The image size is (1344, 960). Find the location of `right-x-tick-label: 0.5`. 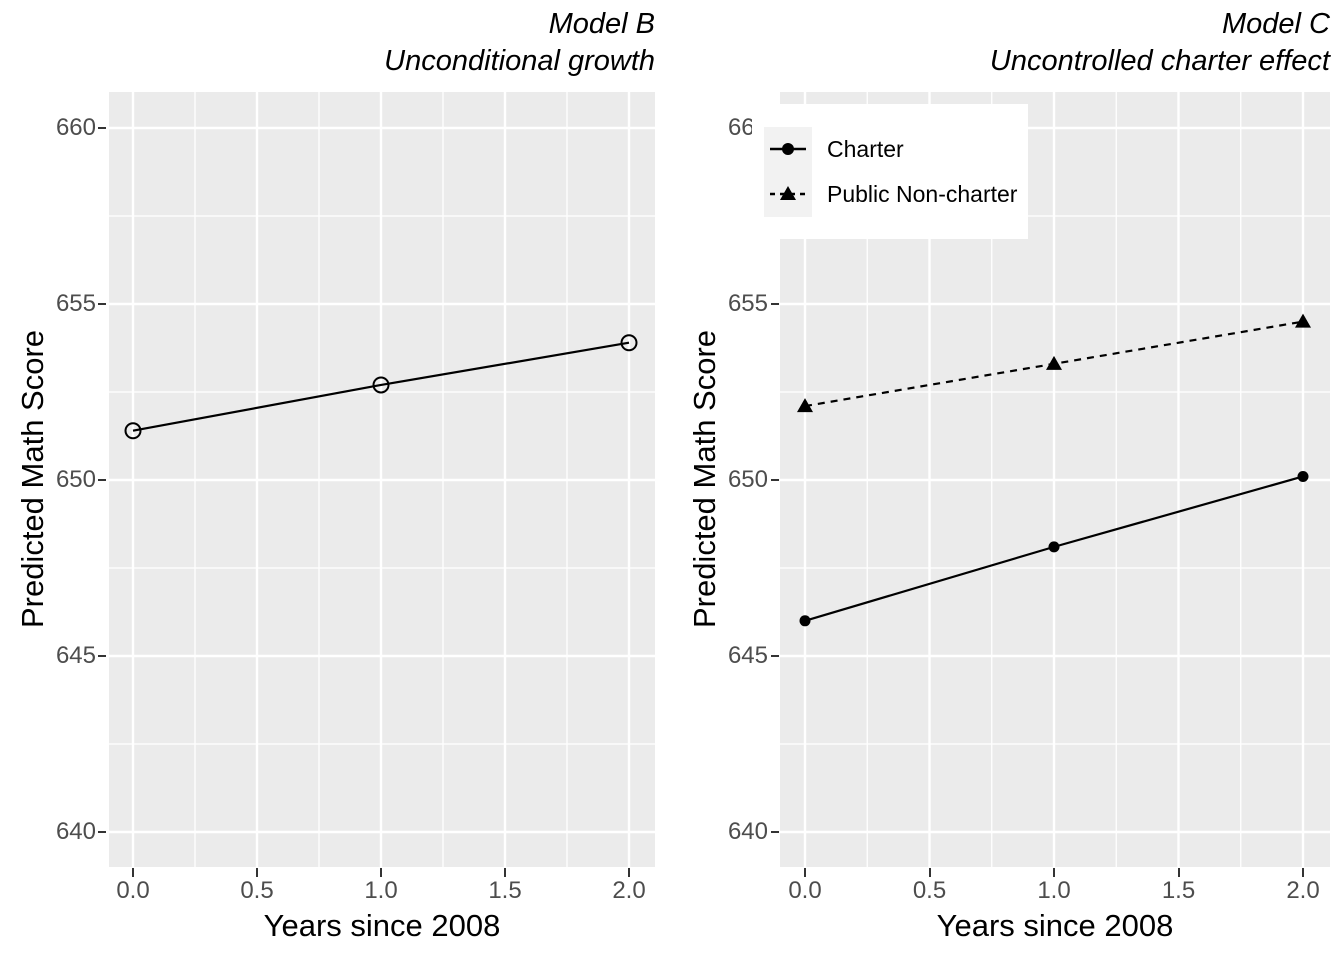

right-x-tick-label: 0.5 is located at coordinates (929, 890).